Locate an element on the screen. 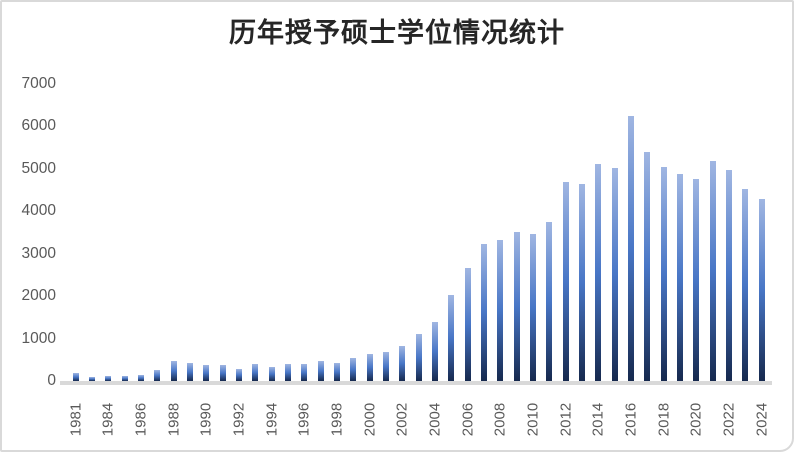 This screenshot has height=452, width=794. x-tick-label: 1981 is located at coordinates (76, 419).